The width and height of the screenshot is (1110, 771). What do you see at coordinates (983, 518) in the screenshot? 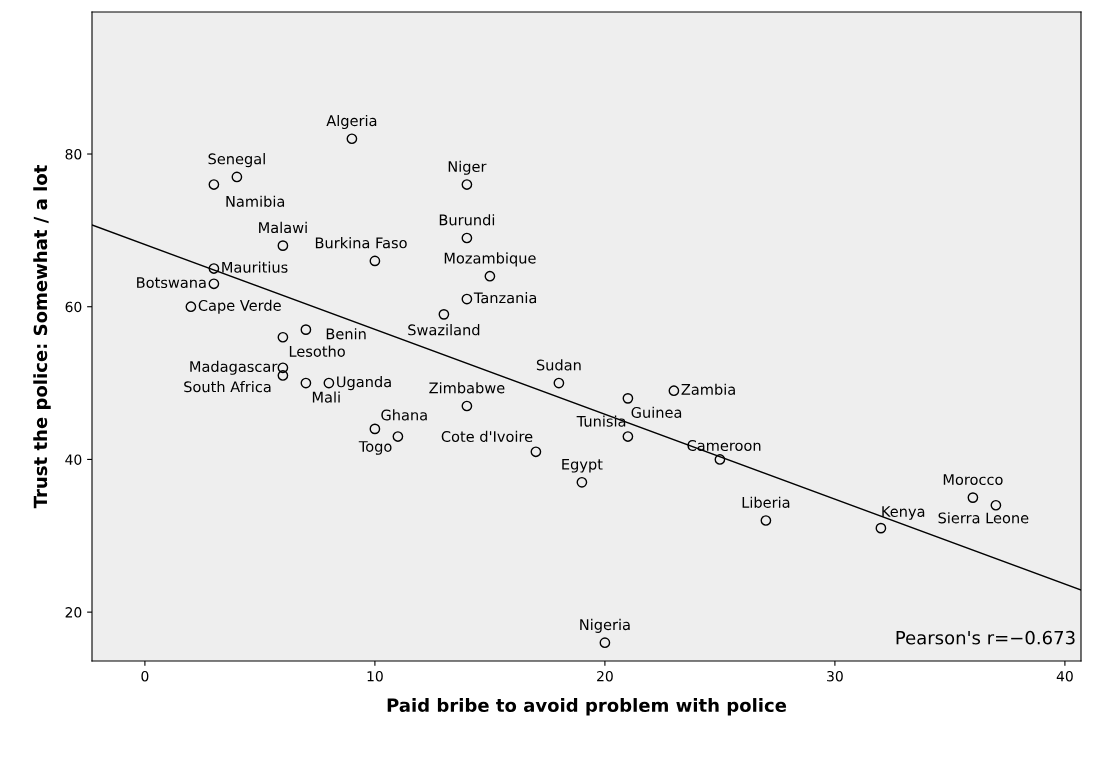
I see `annotation: Sierra Leone` at bounding box center [983, 518].